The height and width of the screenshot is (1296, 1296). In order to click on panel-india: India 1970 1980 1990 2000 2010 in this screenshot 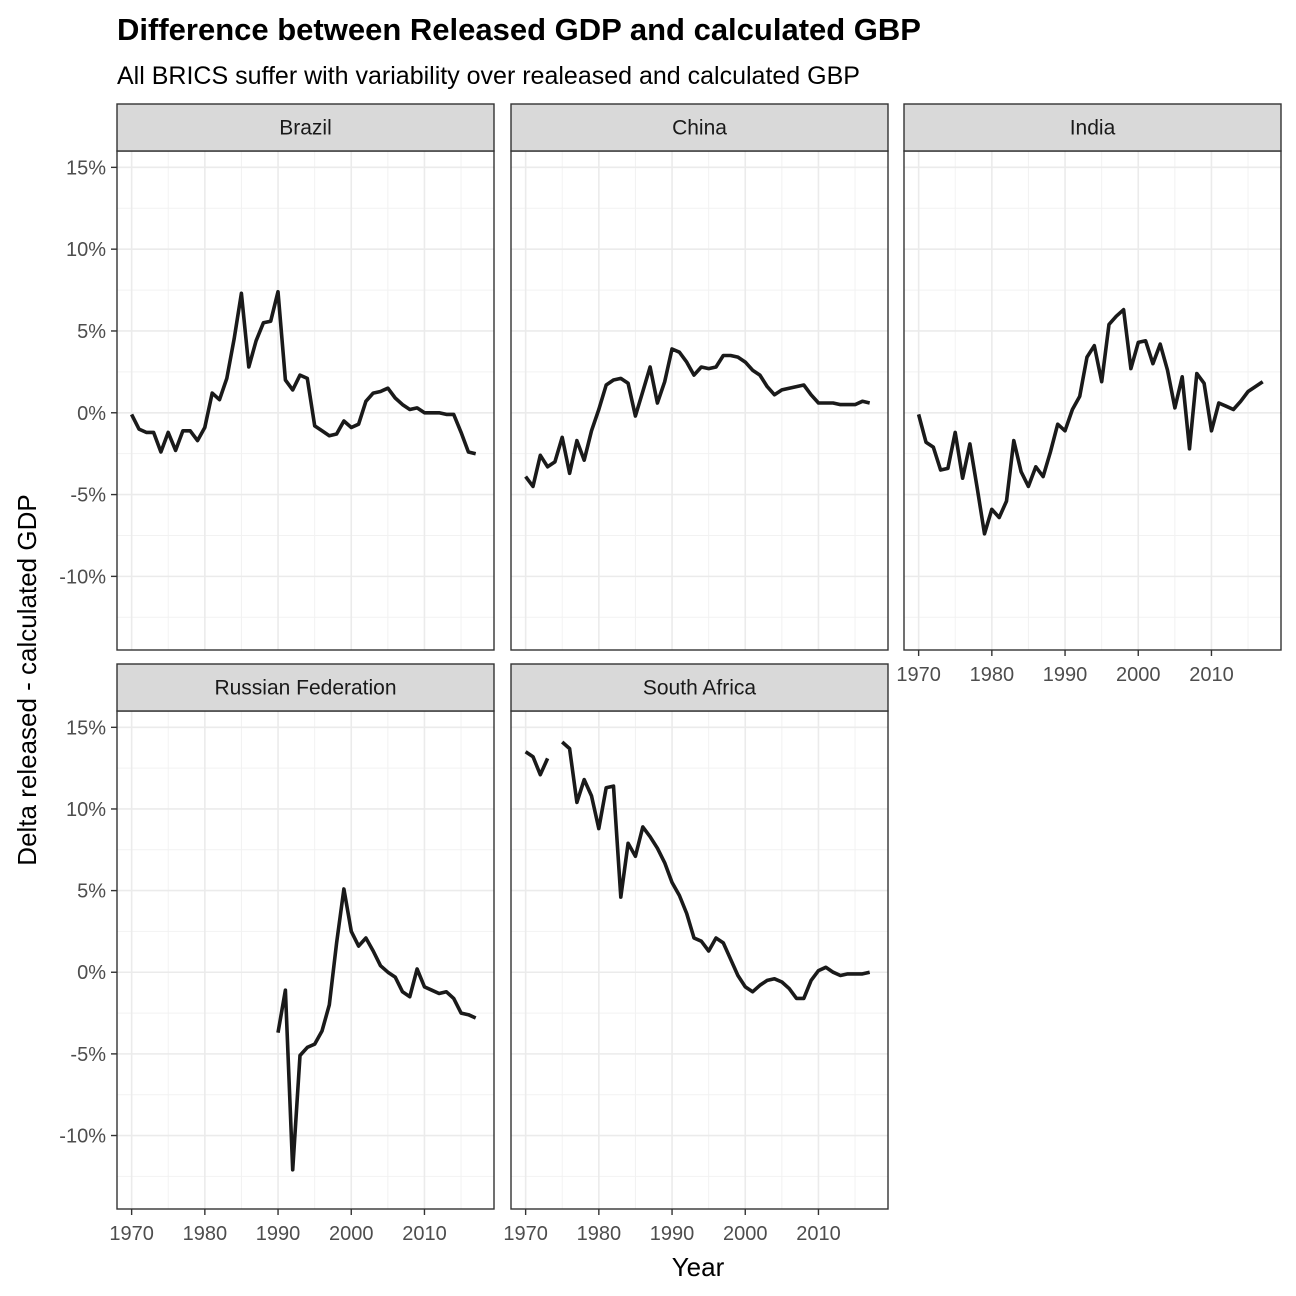, I will do `click(1089, 394)`.